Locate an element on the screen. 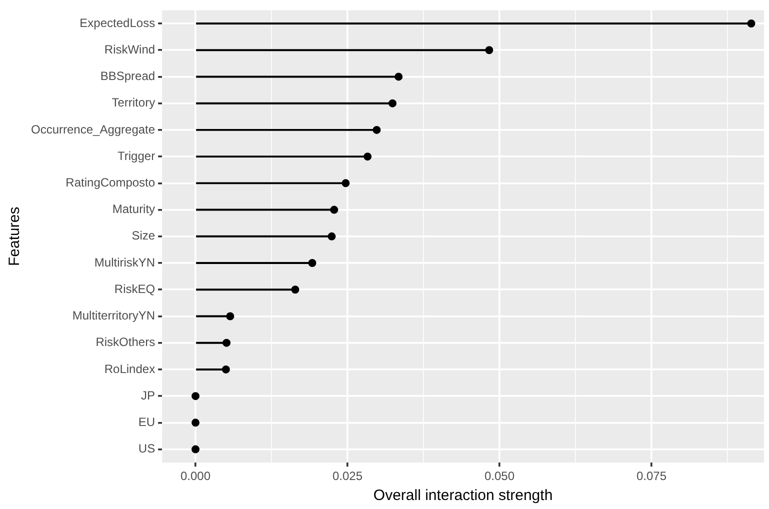  y-tick-label: MultiterritoryYN is located at coordinates (114, 315).